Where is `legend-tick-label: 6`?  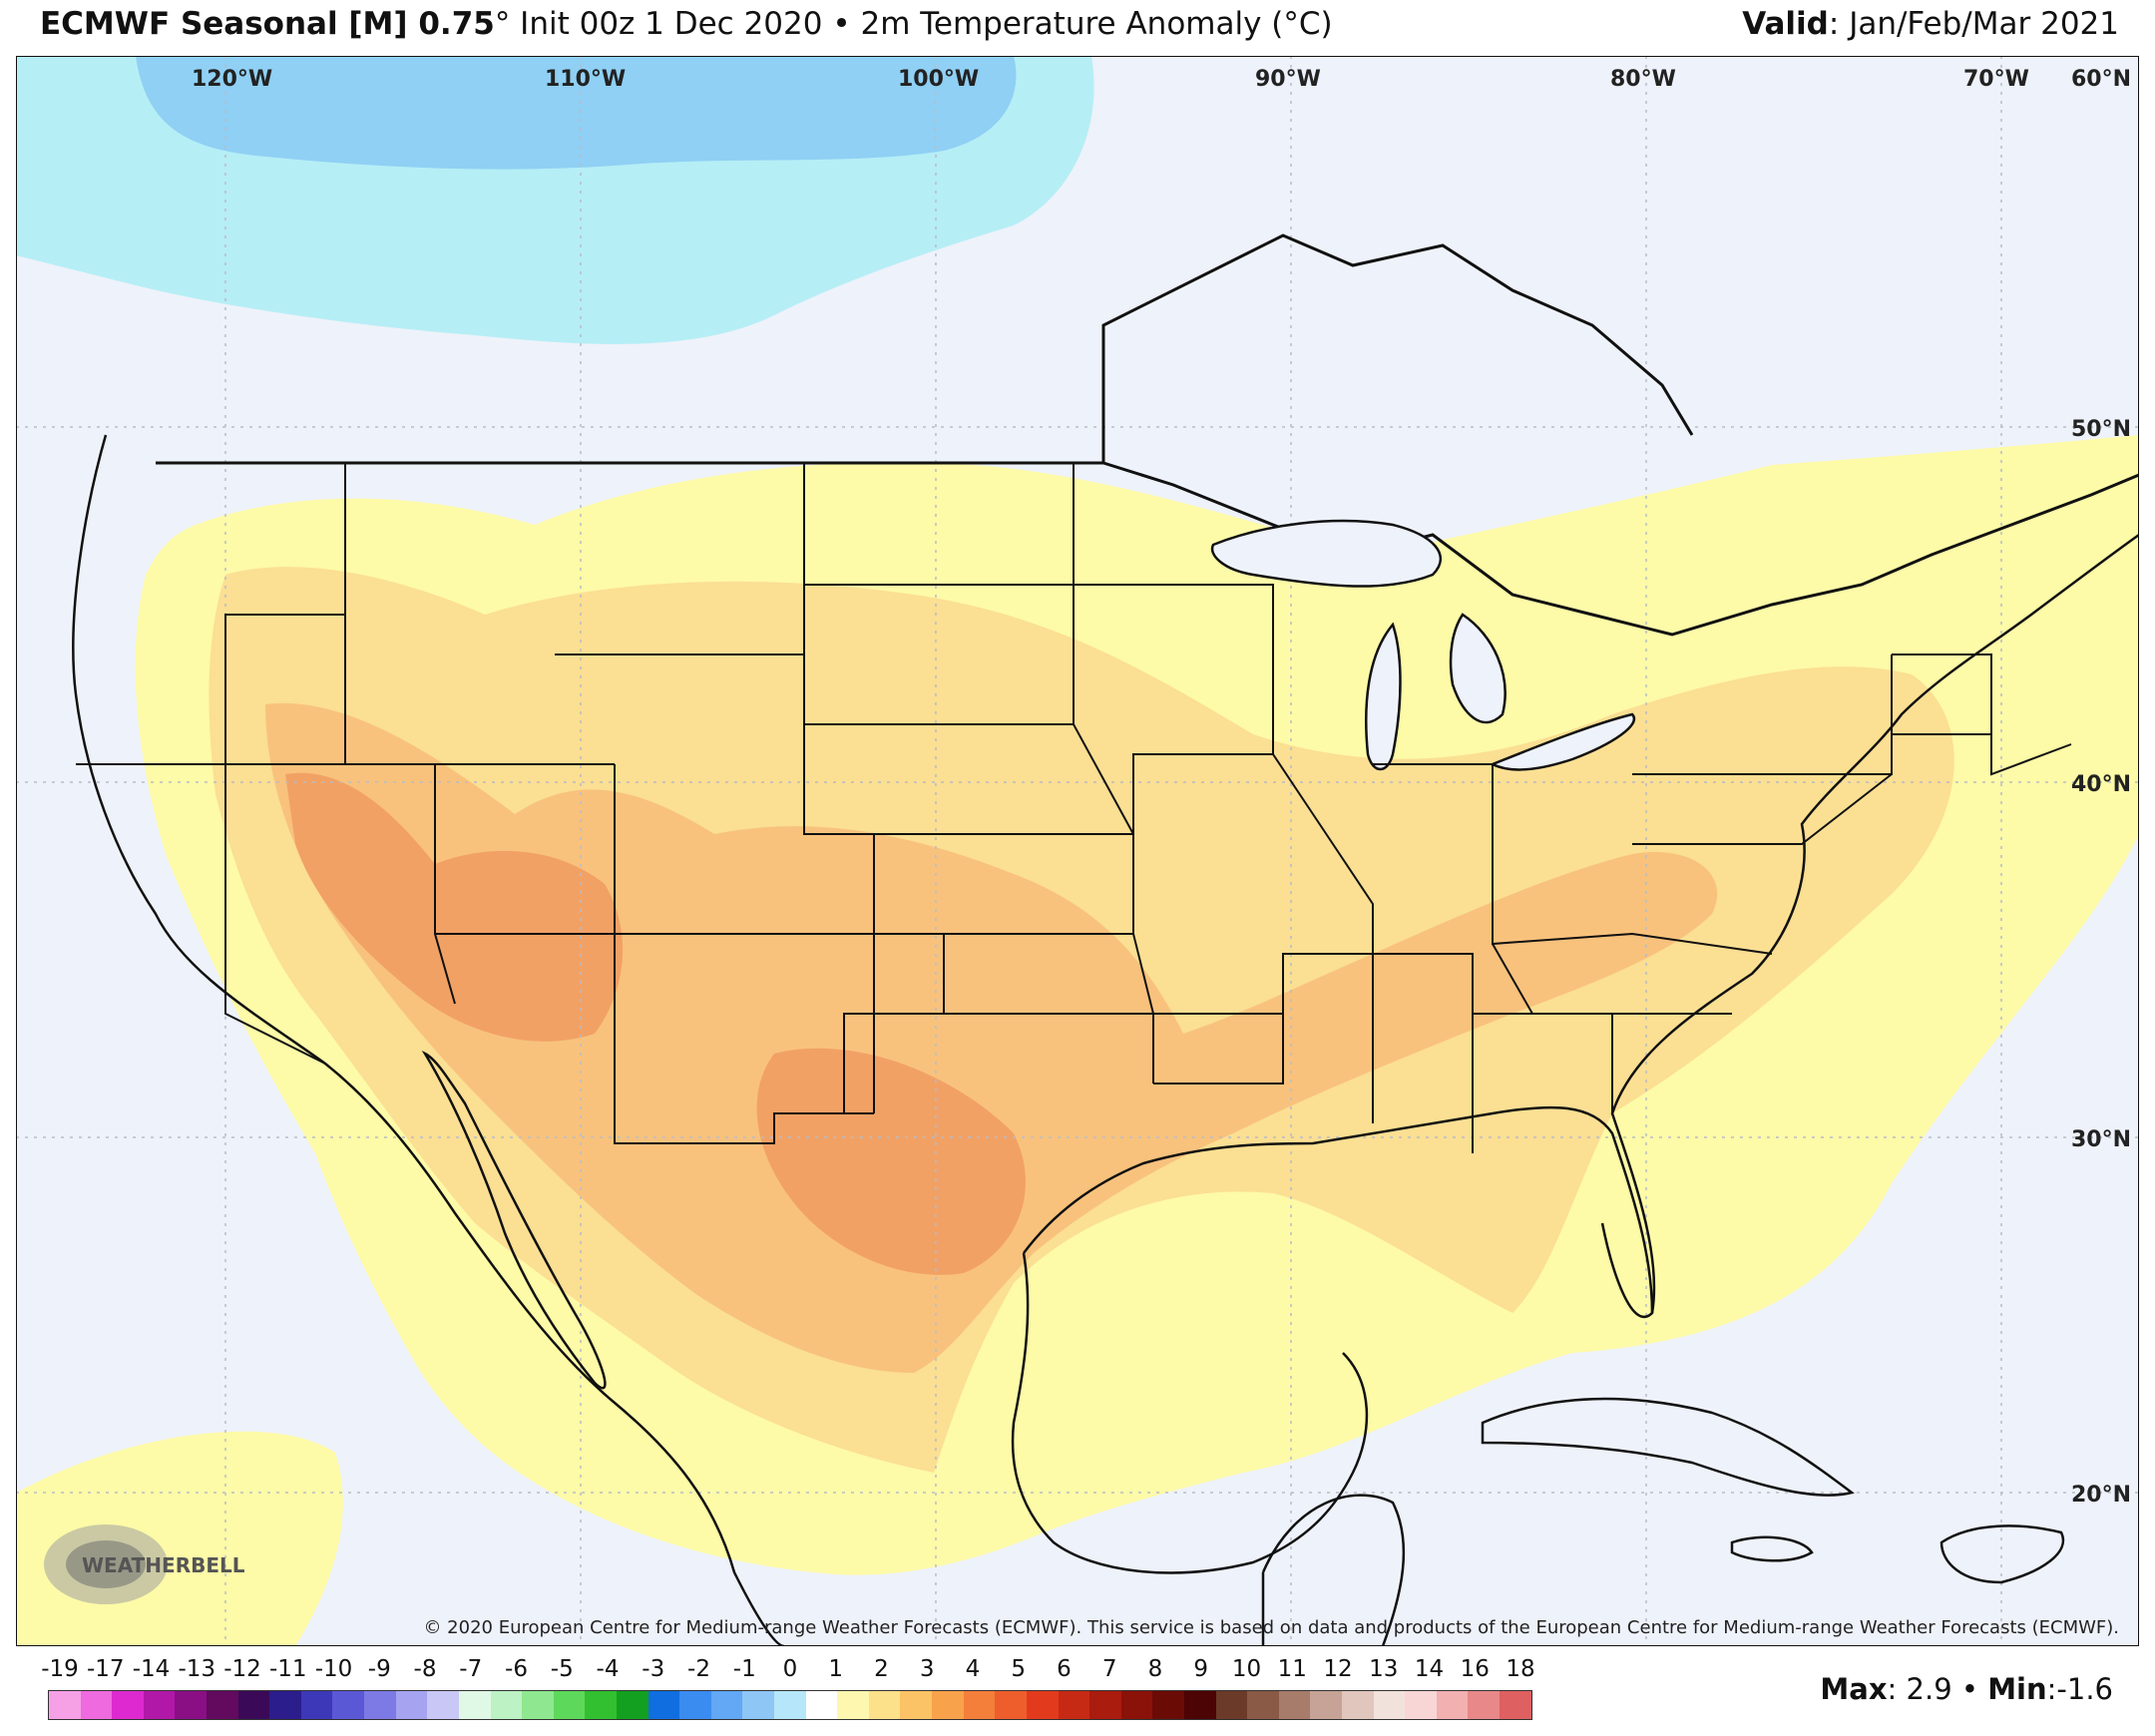 legend-tick-label: 6 is located at coordinates (1064, 1669).